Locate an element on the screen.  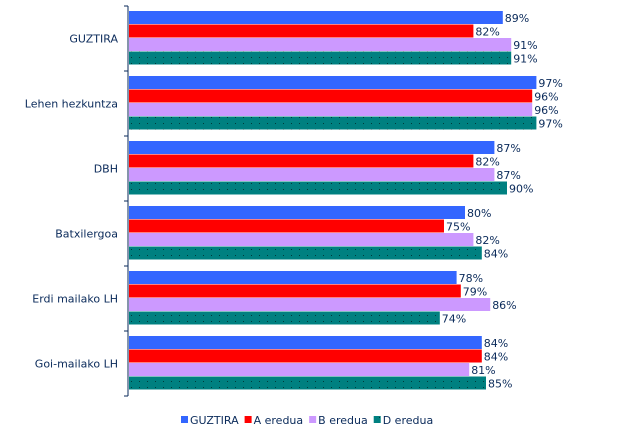
legend-label: GUZTIRA is located at coordinates (214, 420).